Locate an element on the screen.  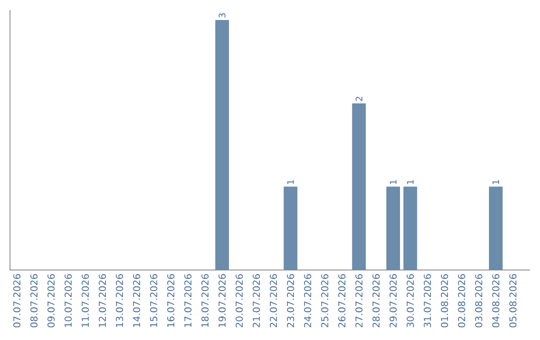
x-tick-label: 21.07.2026 is located at coordinates (256, 301).